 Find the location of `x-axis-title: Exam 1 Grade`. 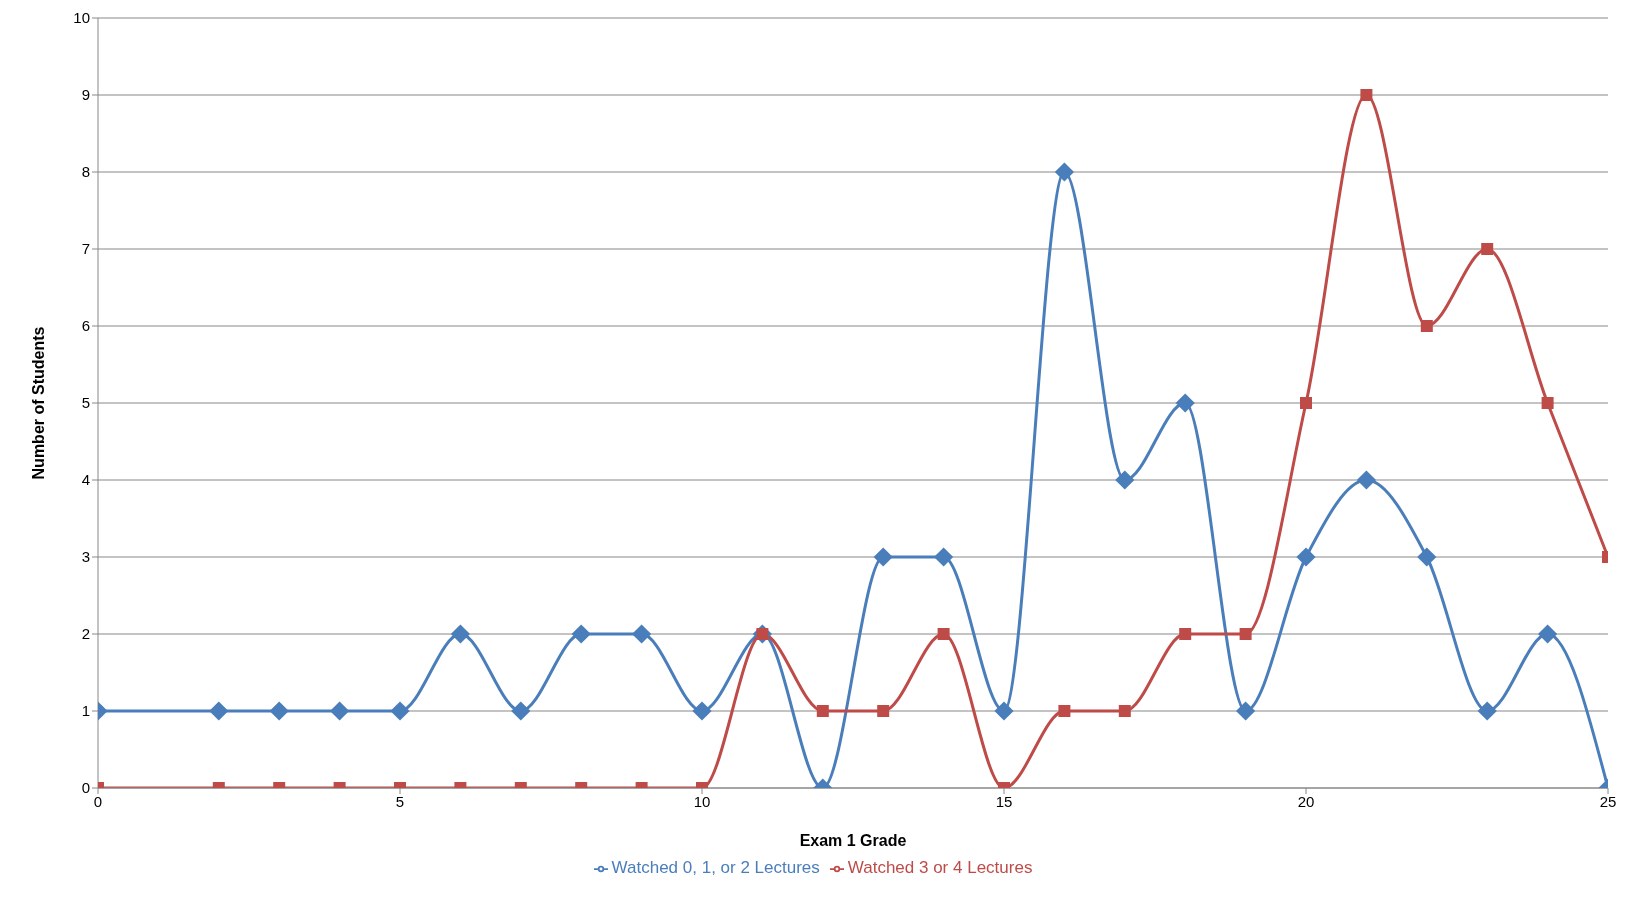

x-axis-title: Exam 1 Grade is located at coordinates (853, 840).